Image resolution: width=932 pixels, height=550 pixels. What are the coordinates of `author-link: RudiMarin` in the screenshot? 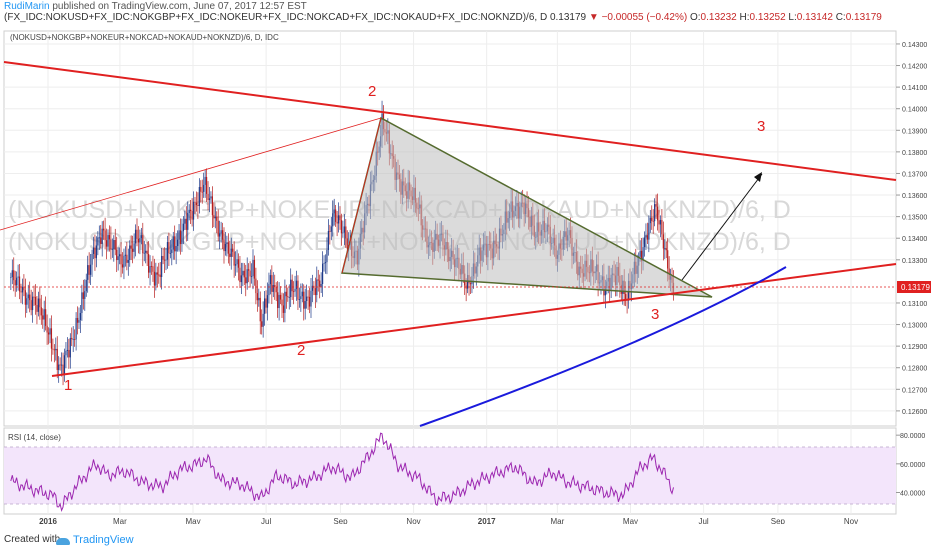 It's located at (27, 6).